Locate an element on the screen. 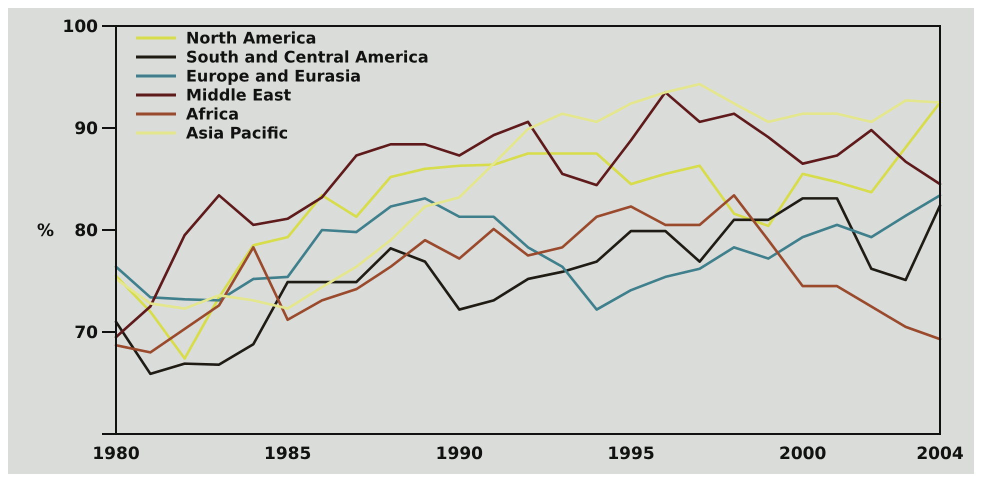 This screenshot has width=982, height=482. y-tick-label: 70 is located at coordinates (86, 332).